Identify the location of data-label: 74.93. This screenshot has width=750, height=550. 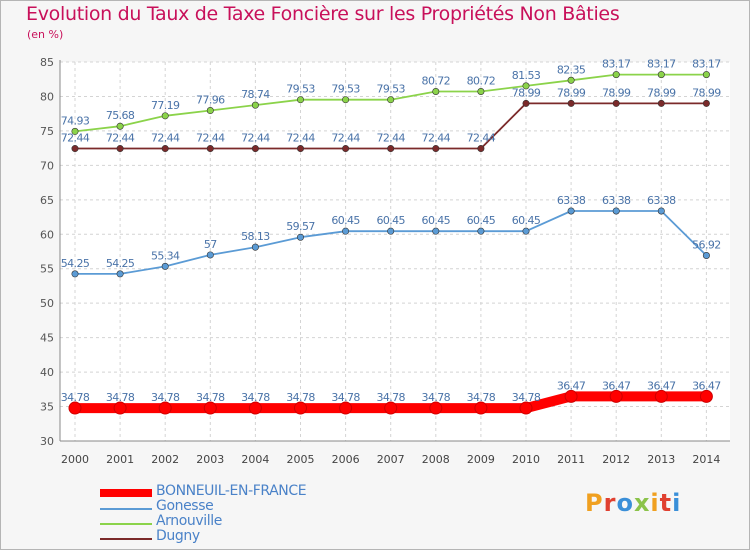
(75, 120).